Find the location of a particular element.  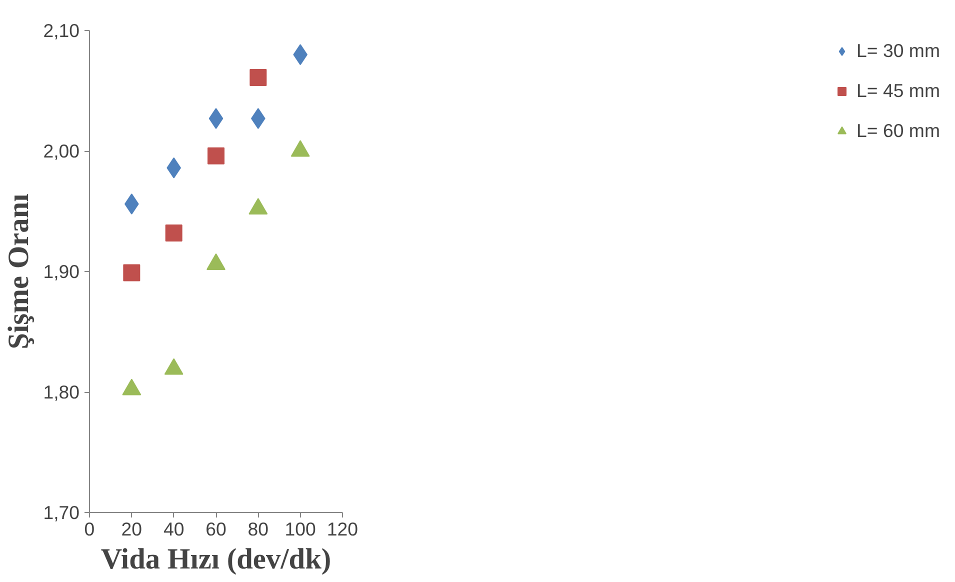

y-tick-label: 1,80 is located at coordinates (61, 392).